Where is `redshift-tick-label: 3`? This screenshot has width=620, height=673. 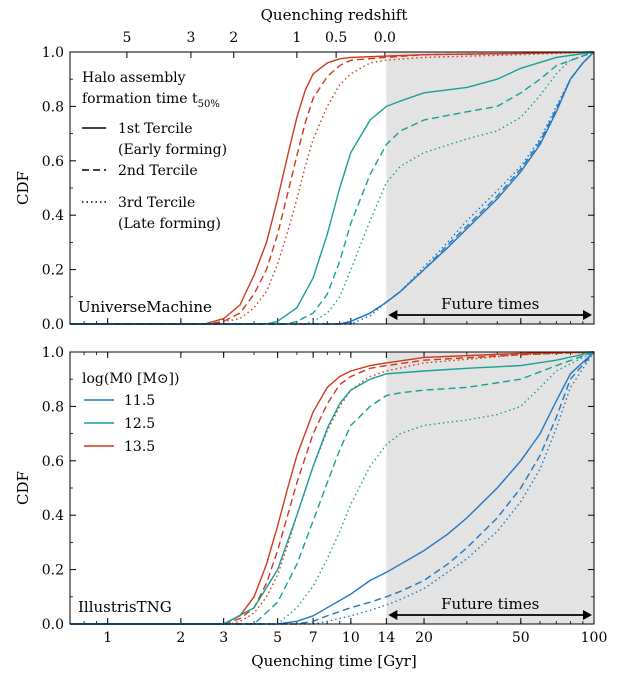
redshift-tick-label: 3 is located at coordinates (190, 38).